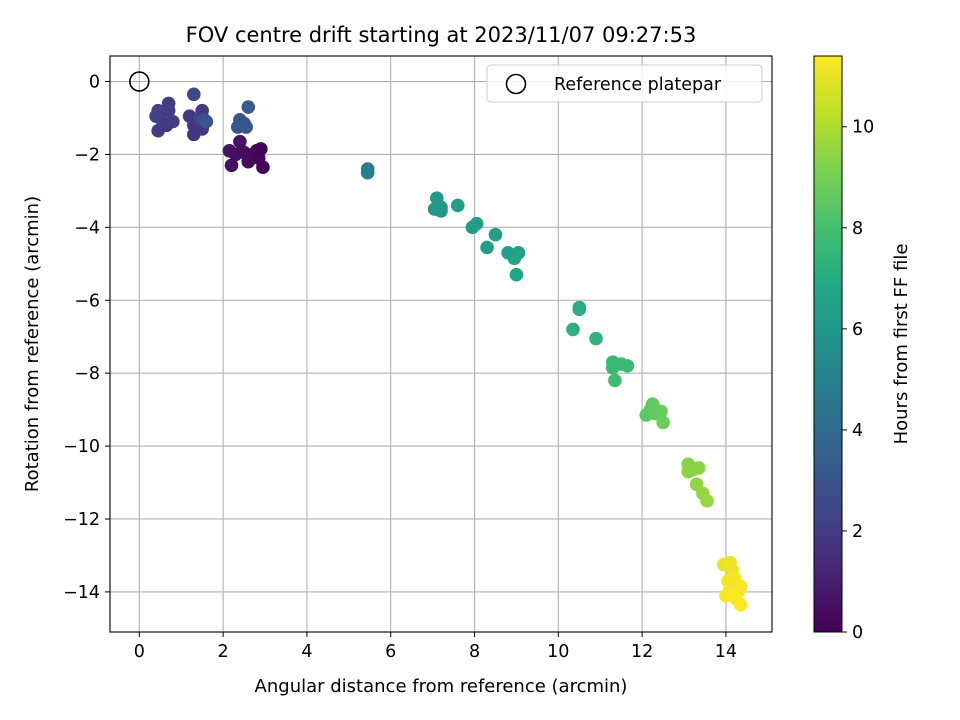 The image size is (960, 720). I want to click on y-tick-label: −2, so click(87, 155).